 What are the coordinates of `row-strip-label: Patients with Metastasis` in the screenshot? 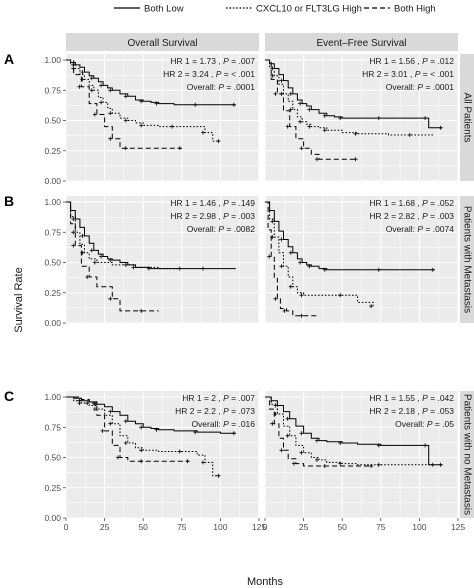 It's located at (466, 259).